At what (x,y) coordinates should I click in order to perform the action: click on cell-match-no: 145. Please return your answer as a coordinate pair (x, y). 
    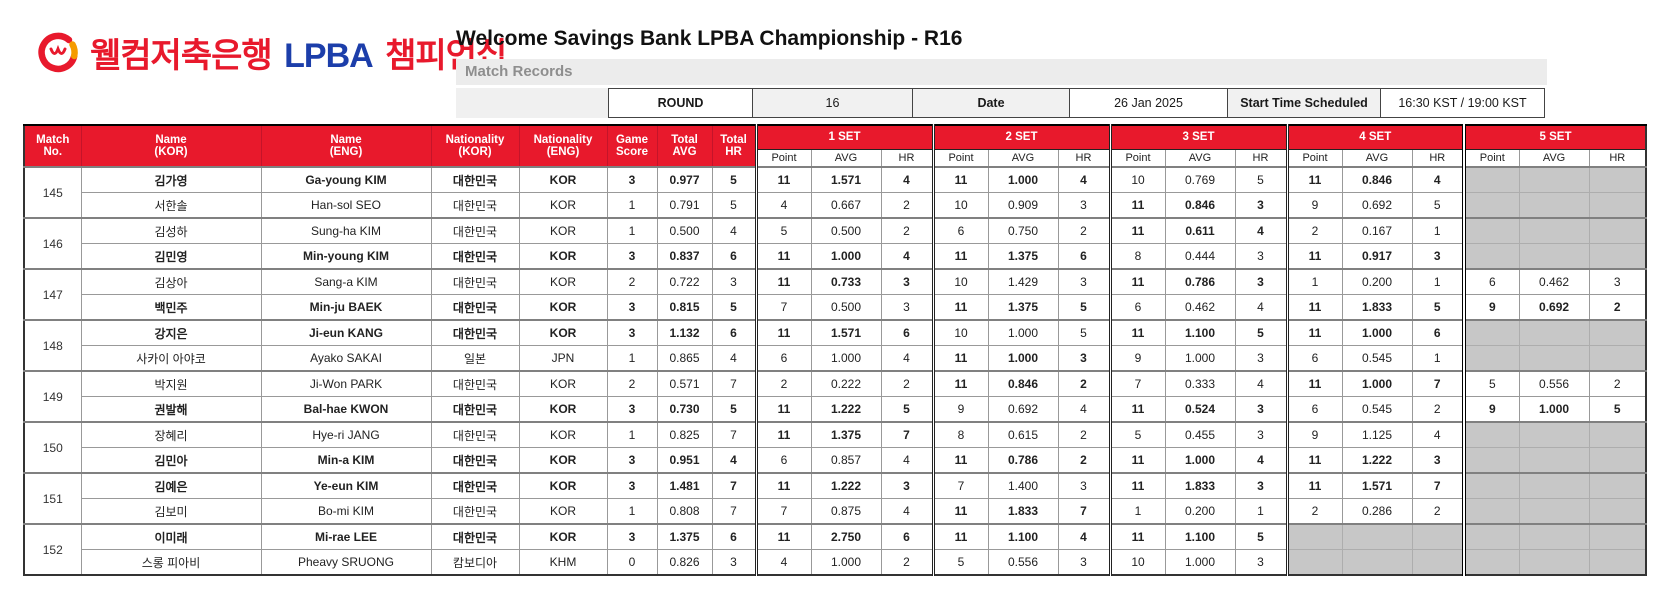
    Looking at the image, I should click on (52, 192).